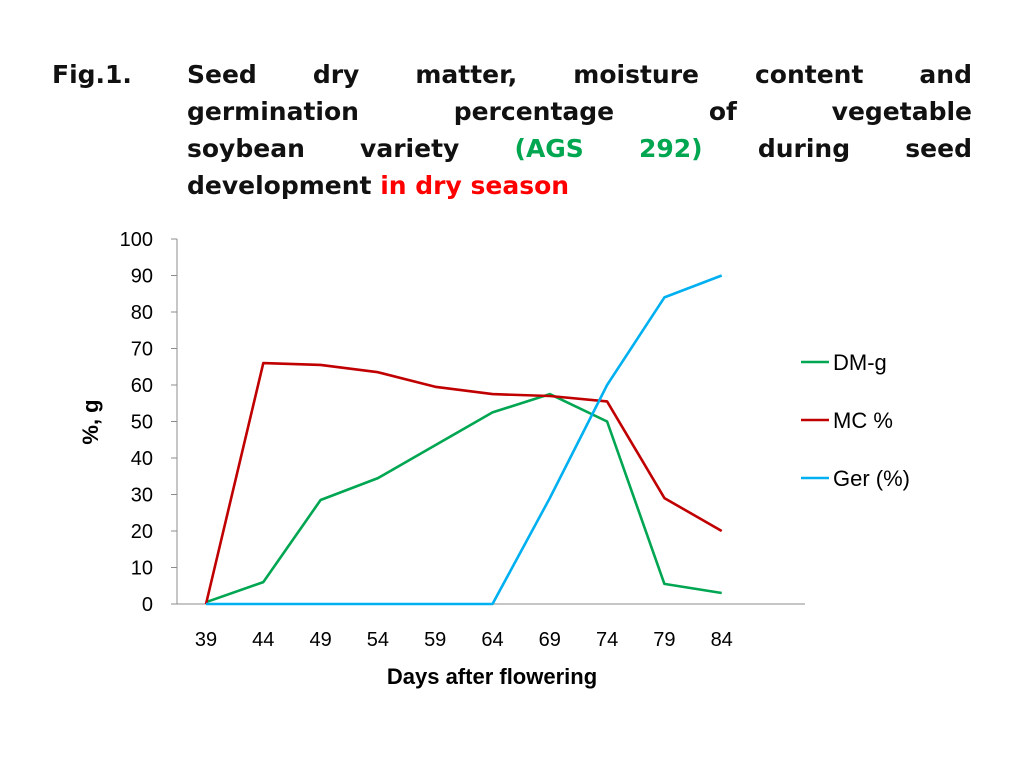 Image resolution: width=1024 pixels, height=768 pixels. I want to click on legend-label: DM-g, so click(860, 362).